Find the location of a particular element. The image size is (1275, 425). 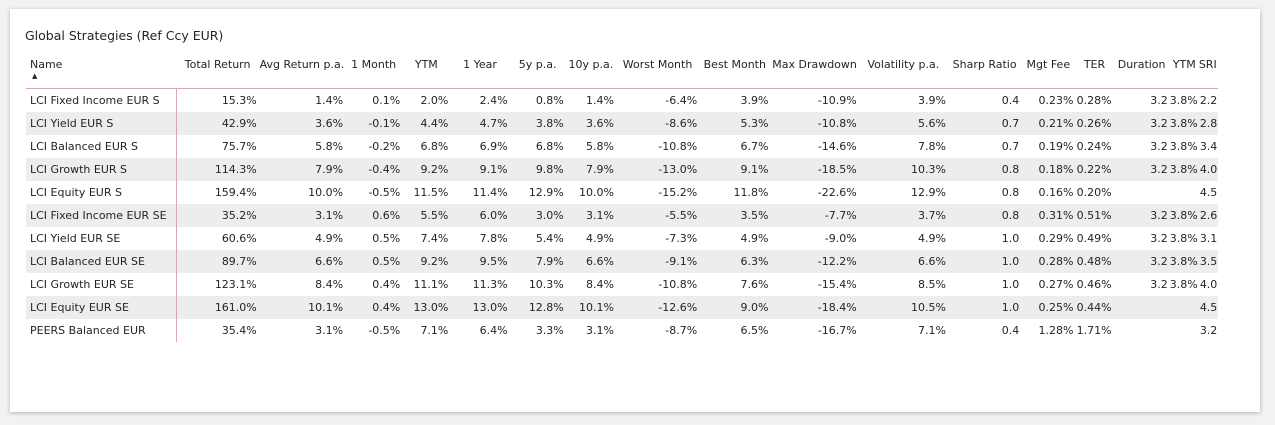

row-name-cell: LCI Balanced EUR SE is located at coordinates (101, 261).